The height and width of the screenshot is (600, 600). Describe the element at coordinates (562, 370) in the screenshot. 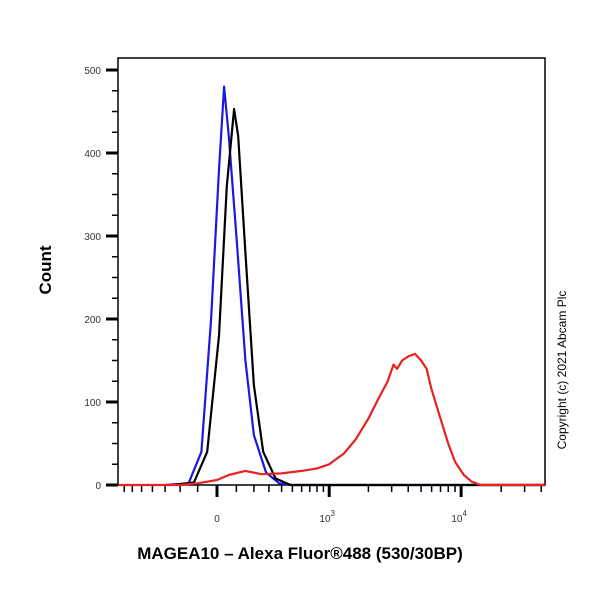

I see `copyright-text: Copyright (c) 2021 Abcam Plc` at that location.